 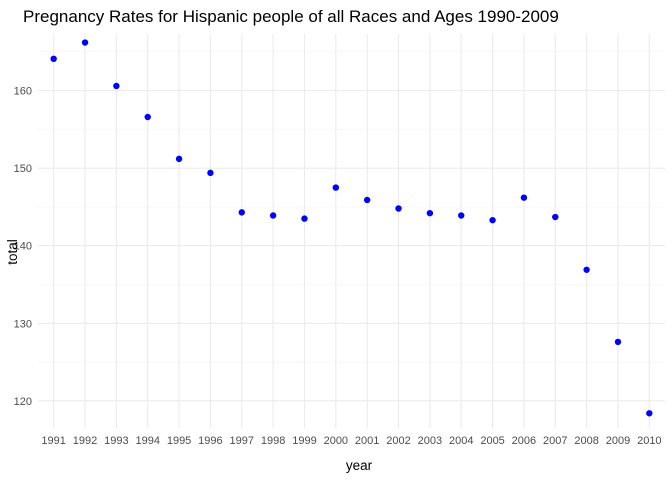 What do you see at coordinates (242, 441) in the screenshot?
I see `x-tick-label: 1997` at bounding box center [242, 441].